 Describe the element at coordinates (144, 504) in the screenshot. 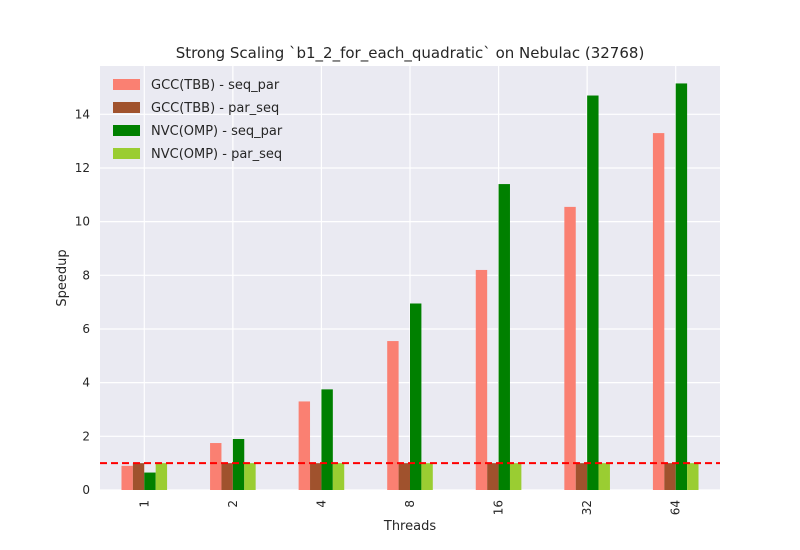

I see `x-tick-label: 1` at that location.